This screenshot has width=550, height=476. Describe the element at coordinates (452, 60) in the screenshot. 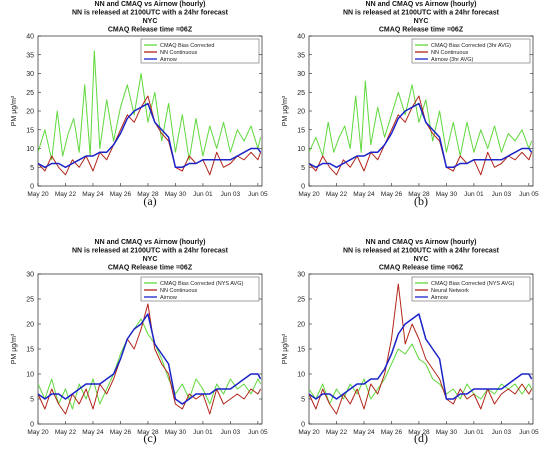

I see `legend-label: Airnow (3hr AVG)` at that location.